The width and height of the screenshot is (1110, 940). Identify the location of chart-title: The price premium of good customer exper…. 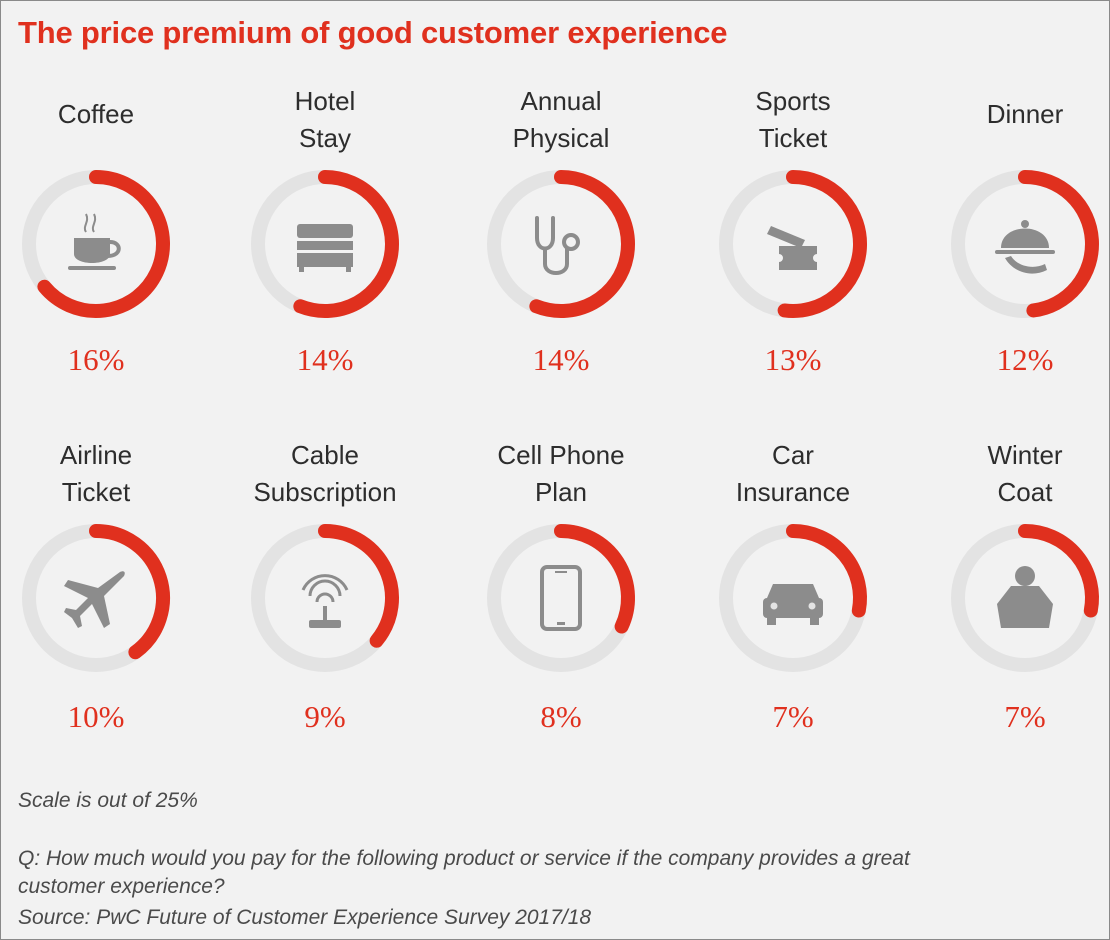
(373, 32).